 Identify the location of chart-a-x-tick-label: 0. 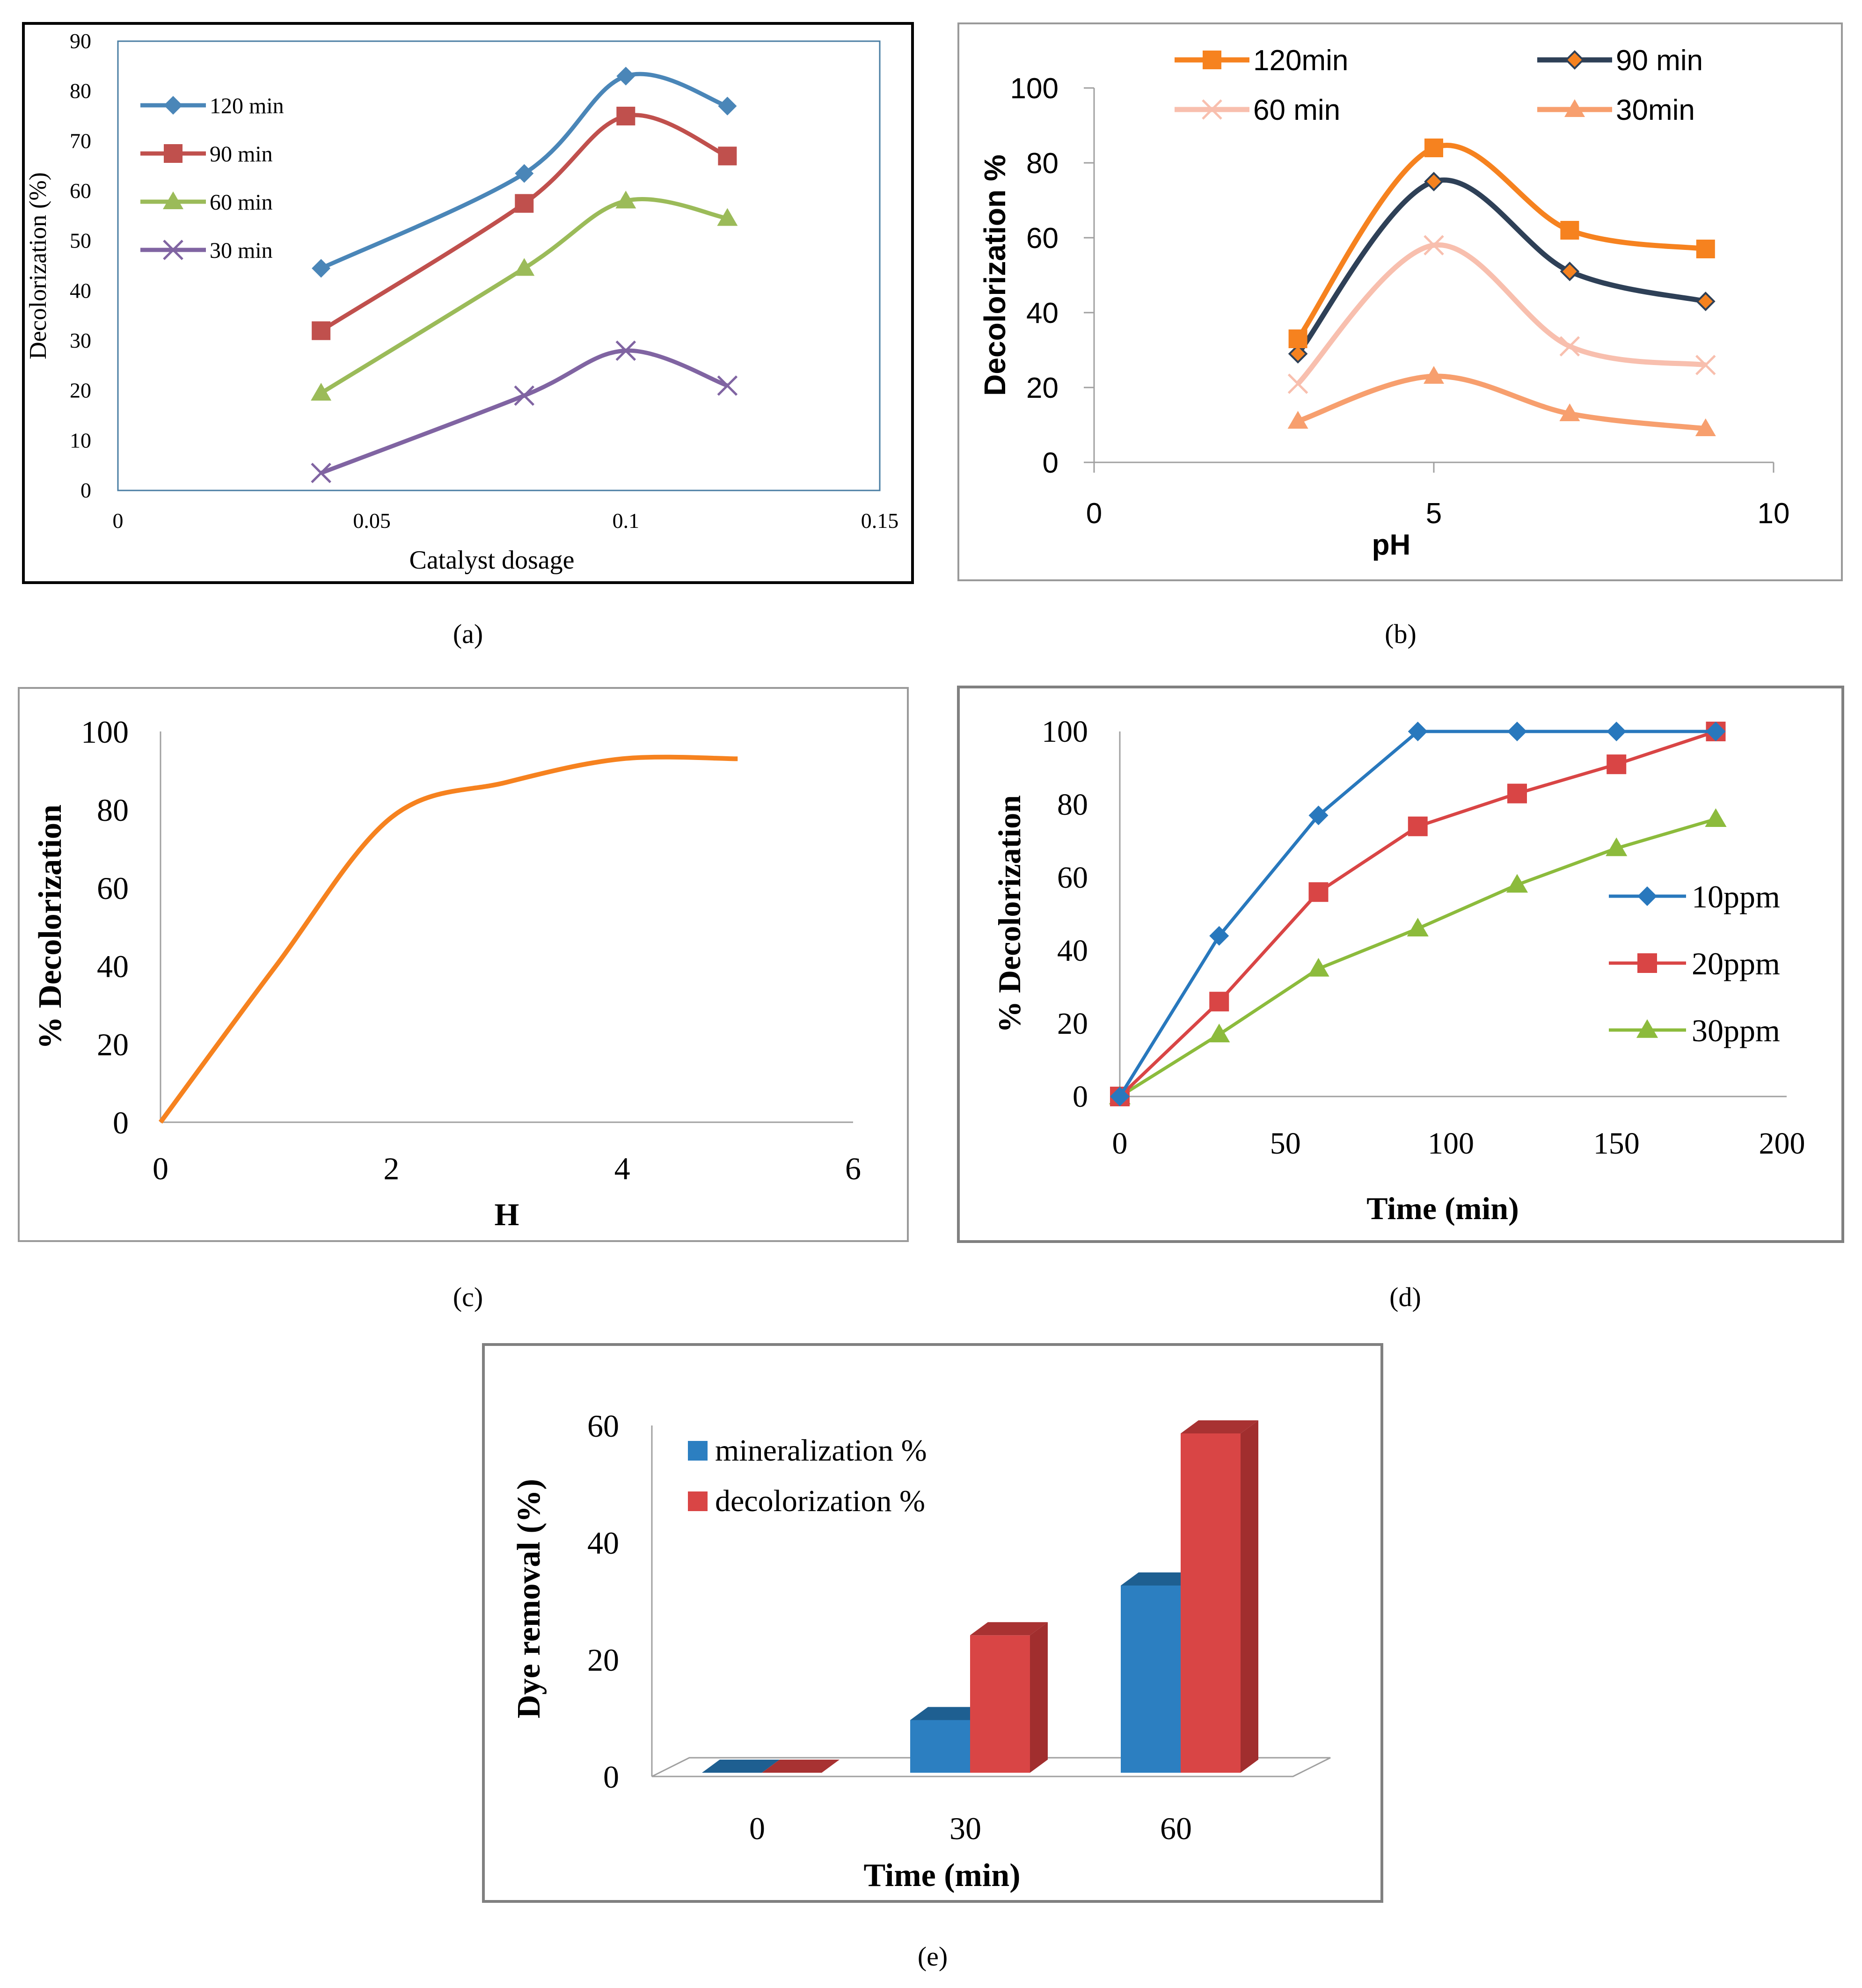
(118, 521).